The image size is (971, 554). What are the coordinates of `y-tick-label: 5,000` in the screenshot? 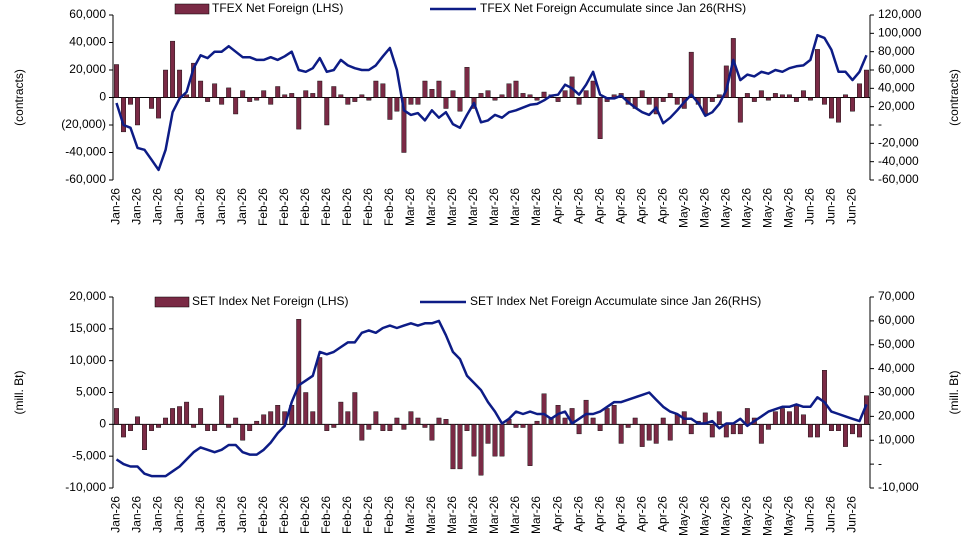 It's located at (91, 392).